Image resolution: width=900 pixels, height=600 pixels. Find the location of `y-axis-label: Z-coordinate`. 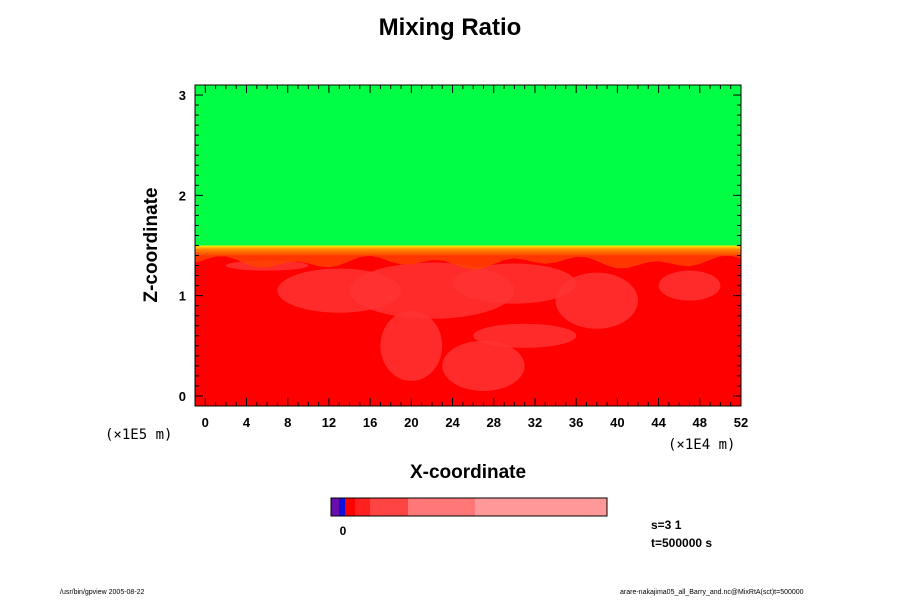

y-axis-label: Z-coordinate is located at coordinates (151, 244).